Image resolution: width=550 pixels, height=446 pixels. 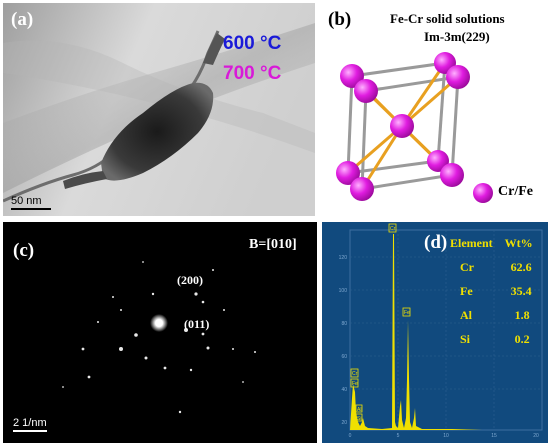 I want to click on row-wt: 62.6, so click(x=521, y=267).